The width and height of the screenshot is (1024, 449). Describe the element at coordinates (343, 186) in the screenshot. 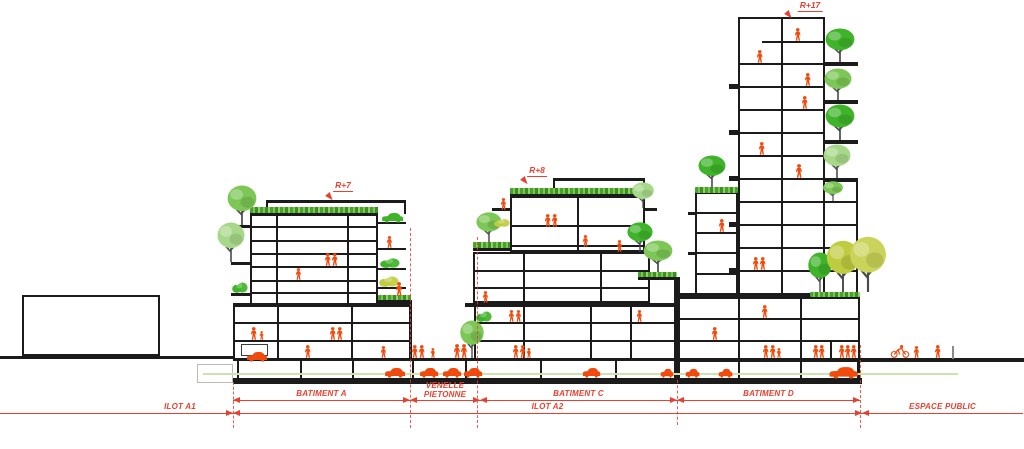

I see `level-annotation: R+7` at that location.